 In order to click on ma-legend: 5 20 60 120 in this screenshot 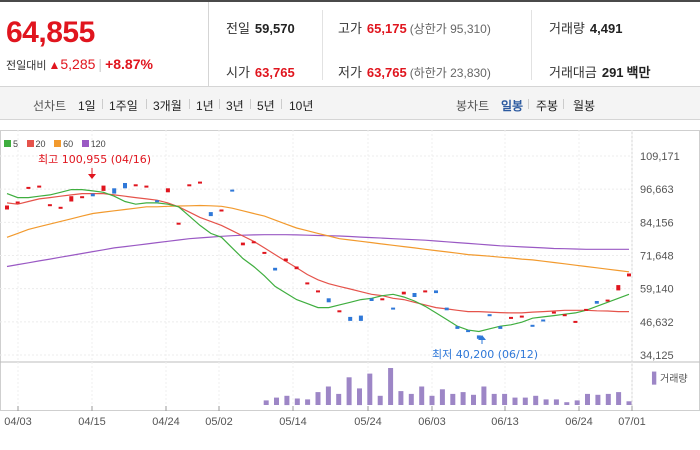, I will do `click(58, 144)`.